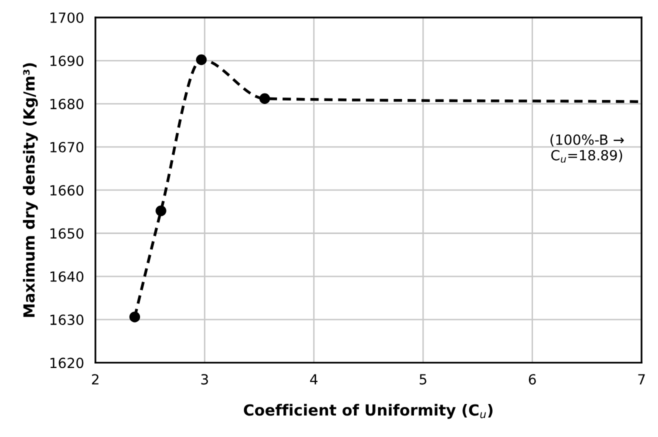 The width and height of the screenshot is (658, 437). Describe the element at coordinates (95, 379) in the screenshot. I see `x-tick-label: 2` at that location.